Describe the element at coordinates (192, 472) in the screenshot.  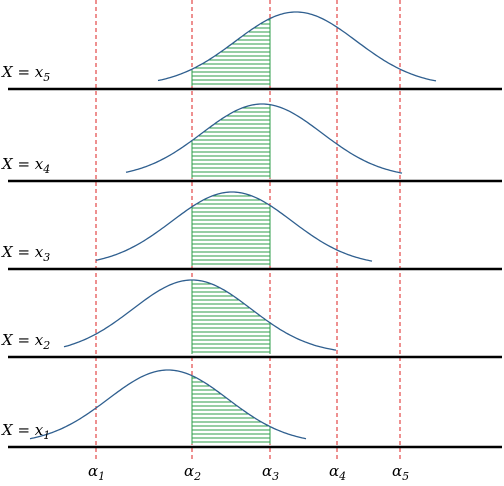
I see `threshold-label-2: α2` at that location.